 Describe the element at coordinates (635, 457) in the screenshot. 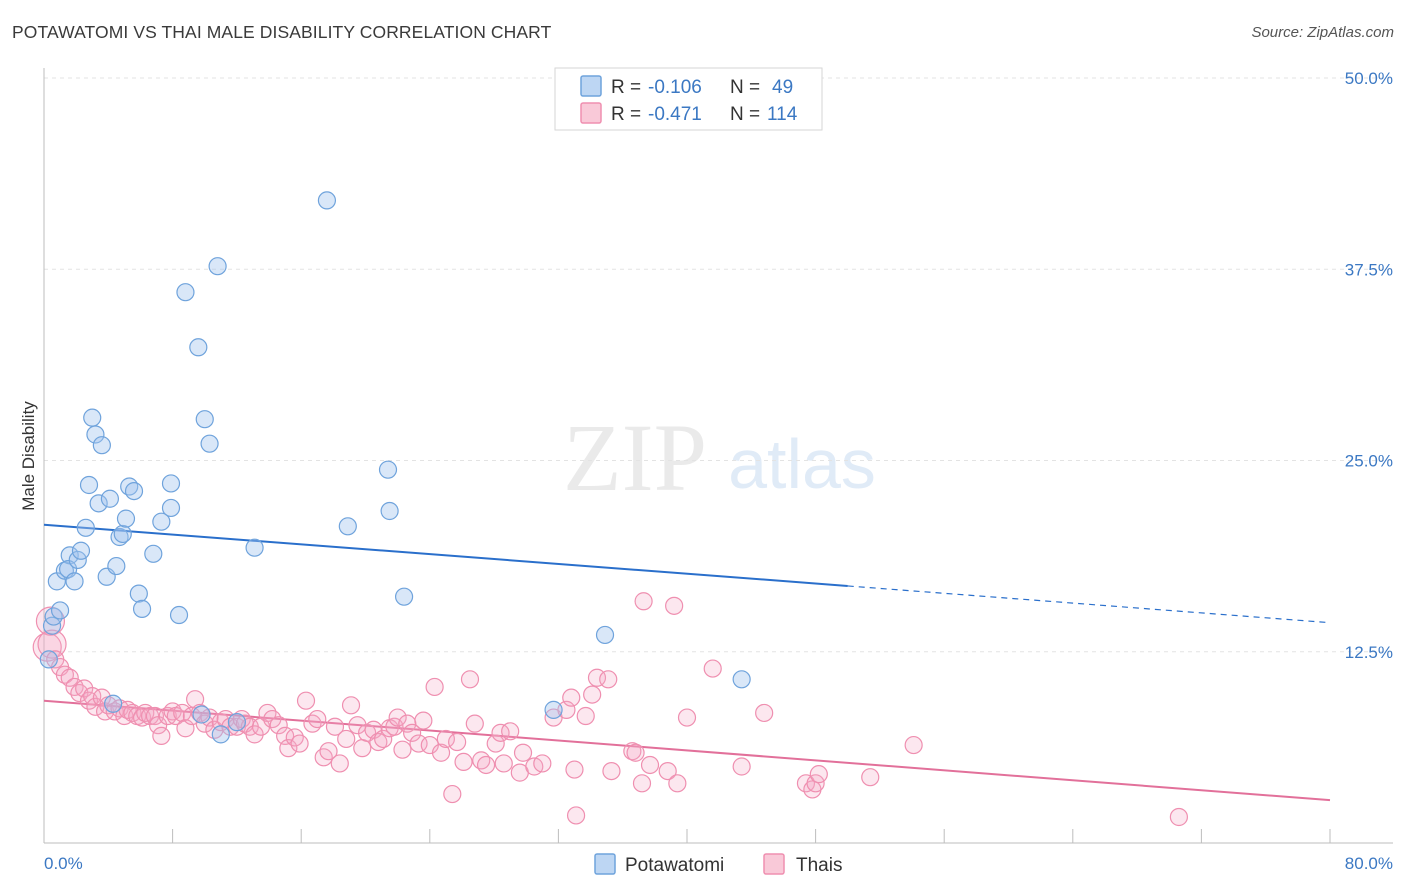

I see `watermark-zip: ZIP` at that location.